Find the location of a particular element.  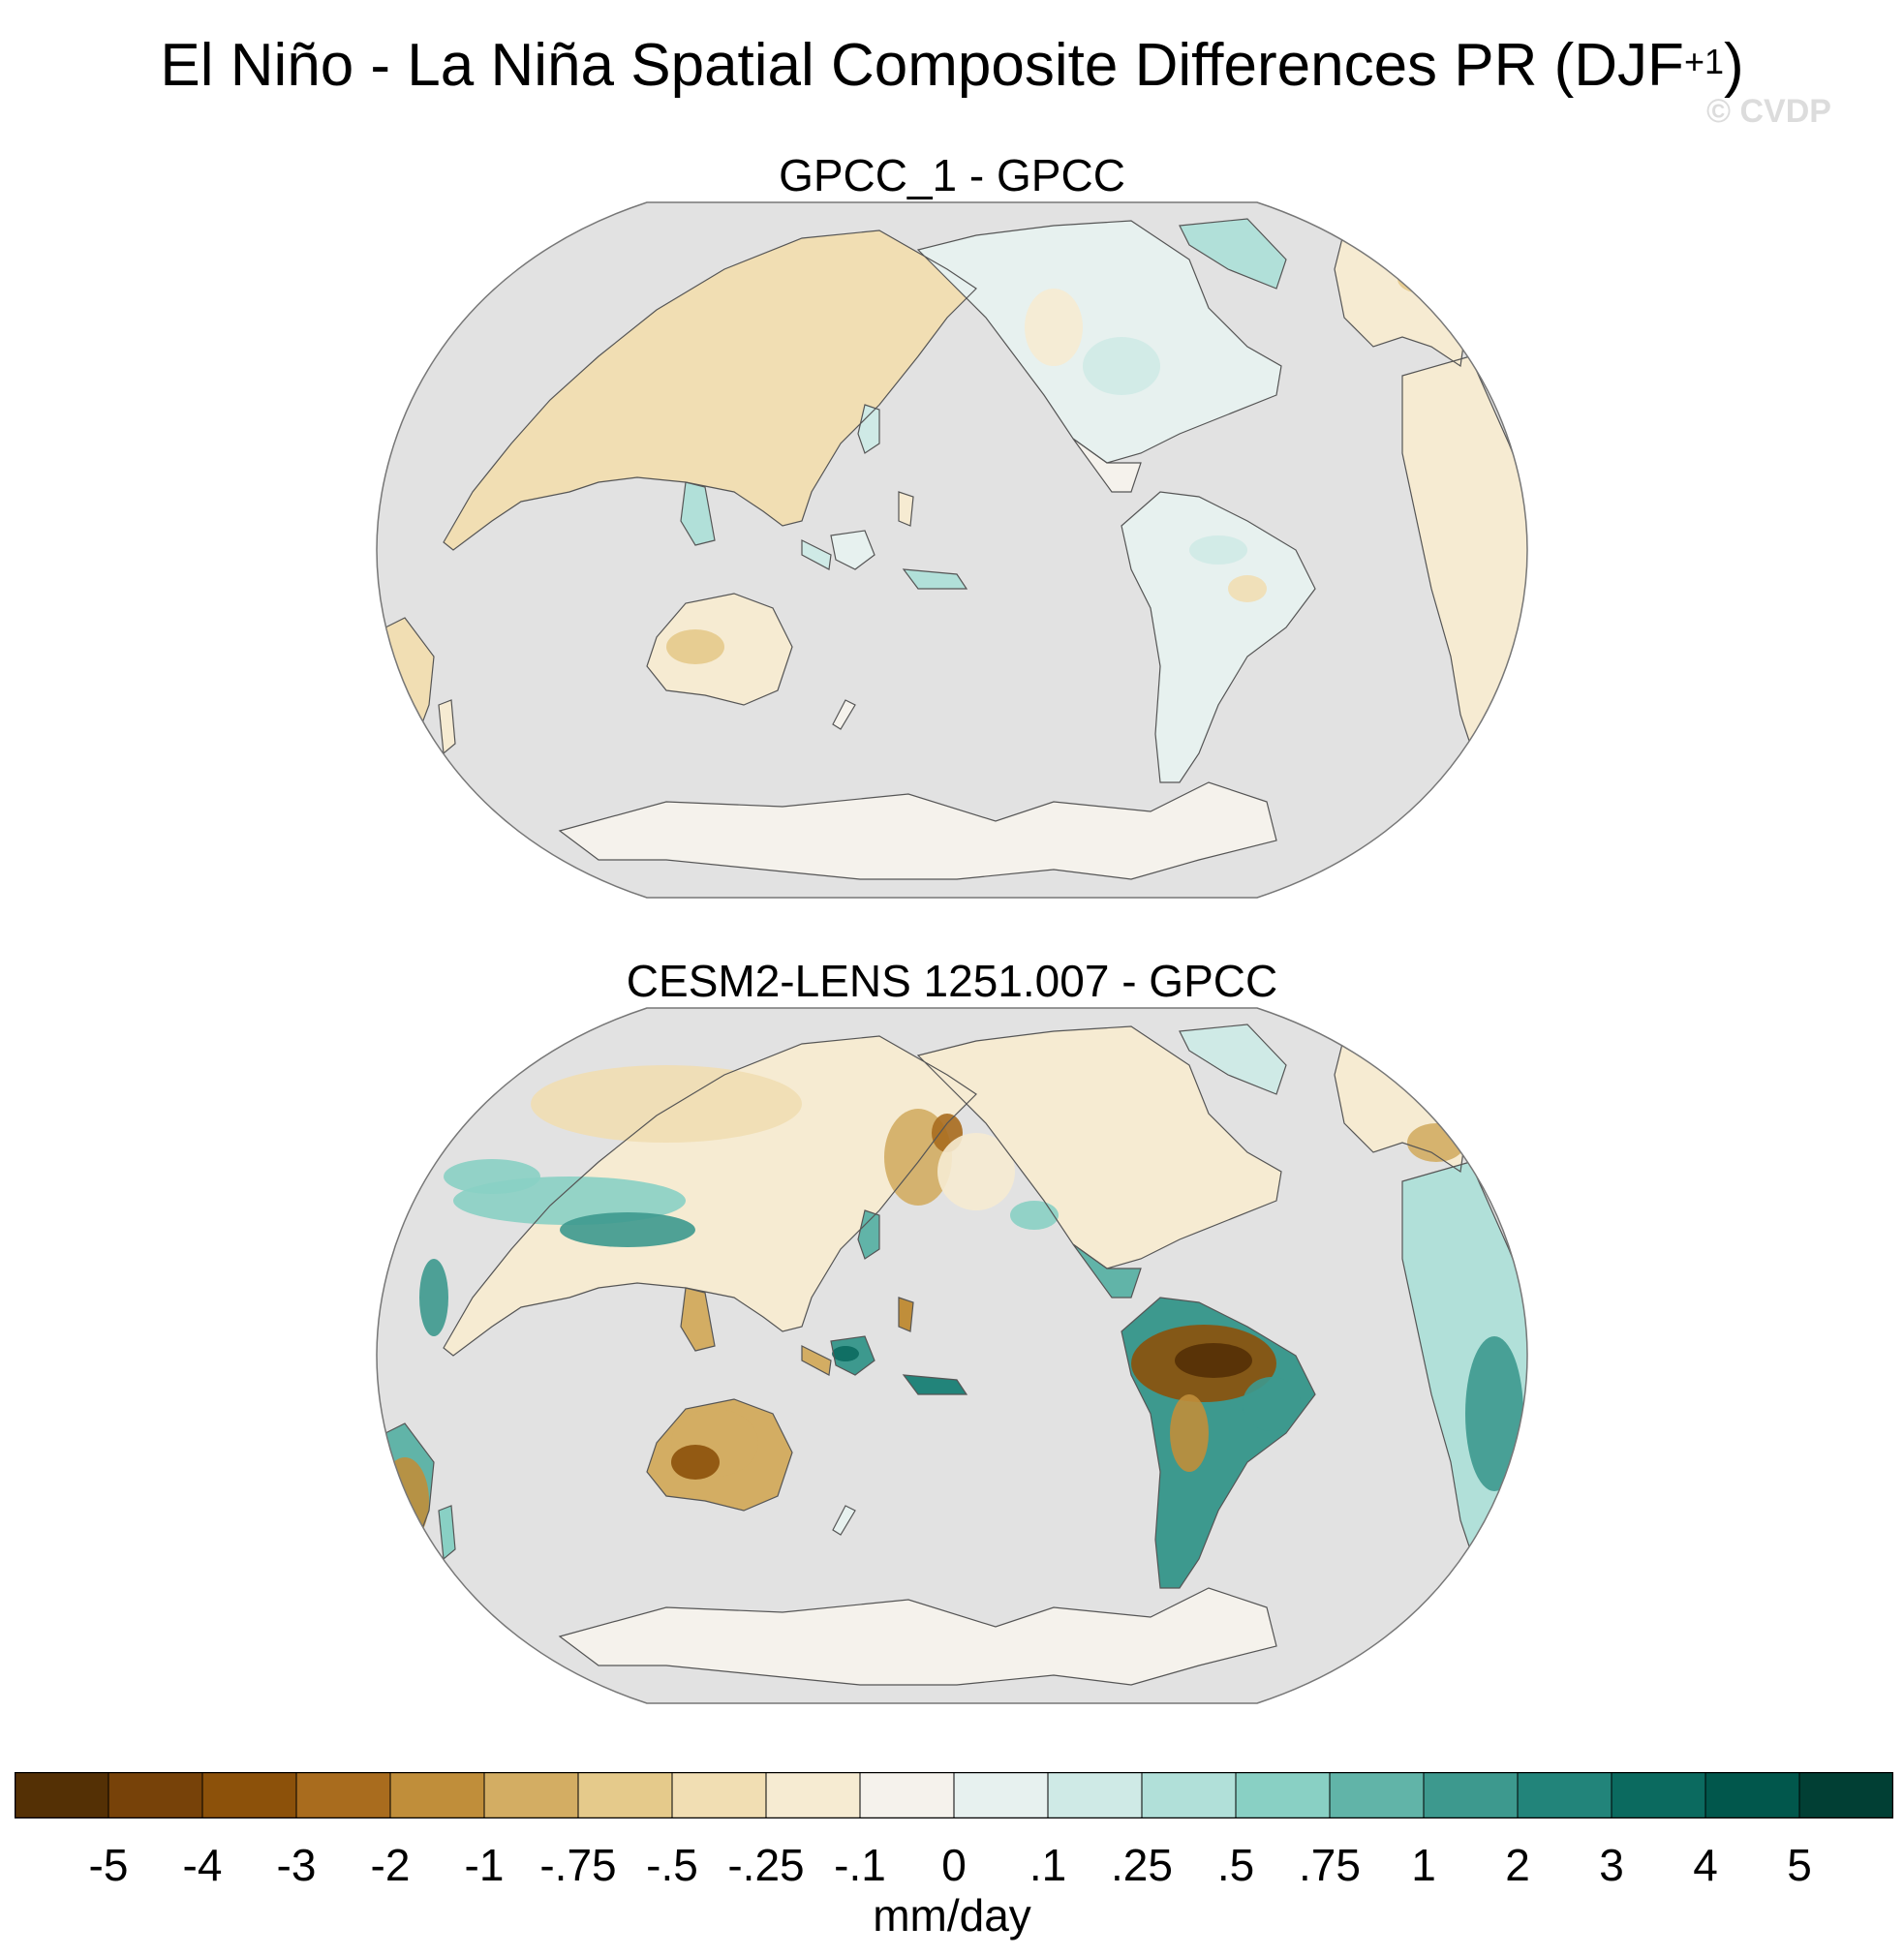

colorbar-tick-label: .5 is located at coordinates (1236, 1865).